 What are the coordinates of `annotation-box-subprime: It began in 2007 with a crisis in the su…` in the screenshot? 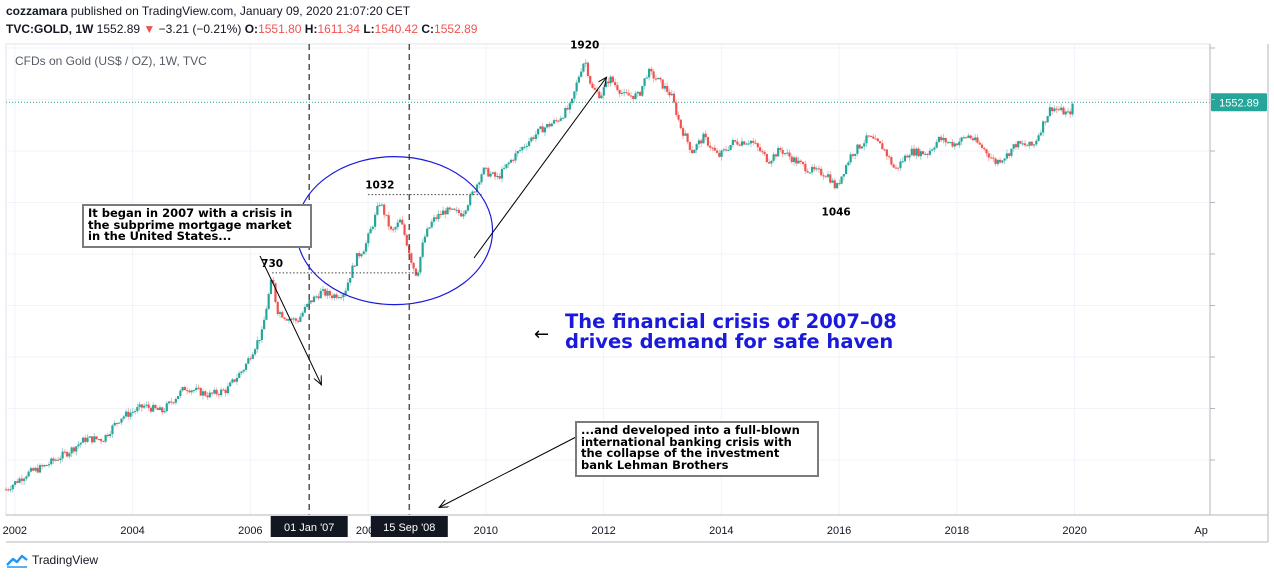 It's located at (197, 226).